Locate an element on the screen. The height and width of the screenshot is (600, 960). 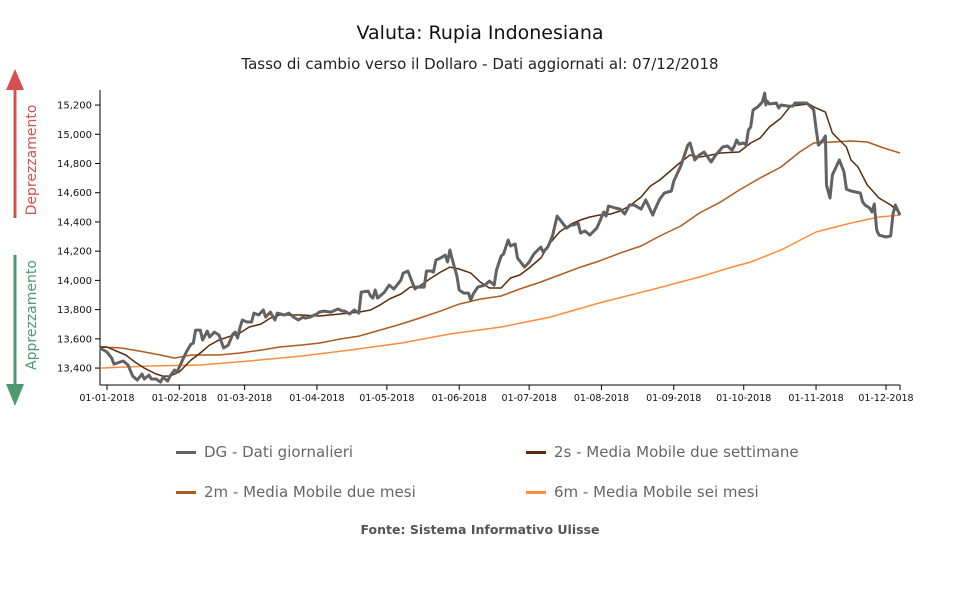
y-tick-label: 14,000 is located at coordinates (74, 281).